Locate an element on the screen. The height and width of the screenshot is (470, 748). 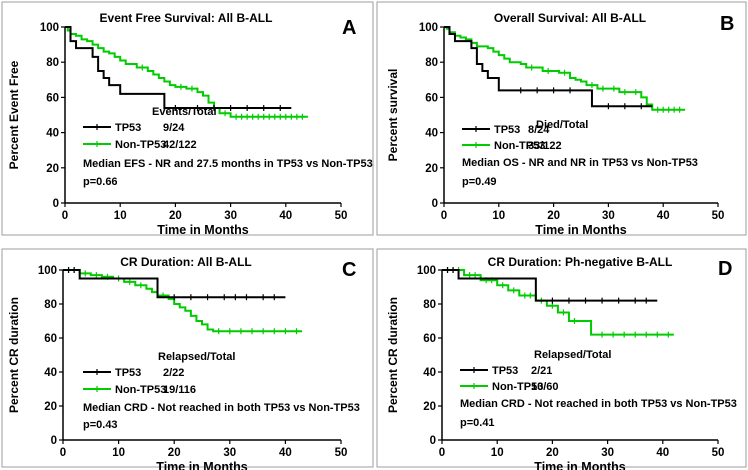
panel-title: Overall Survival: All B-ALL is located at coordinates (570, 18).